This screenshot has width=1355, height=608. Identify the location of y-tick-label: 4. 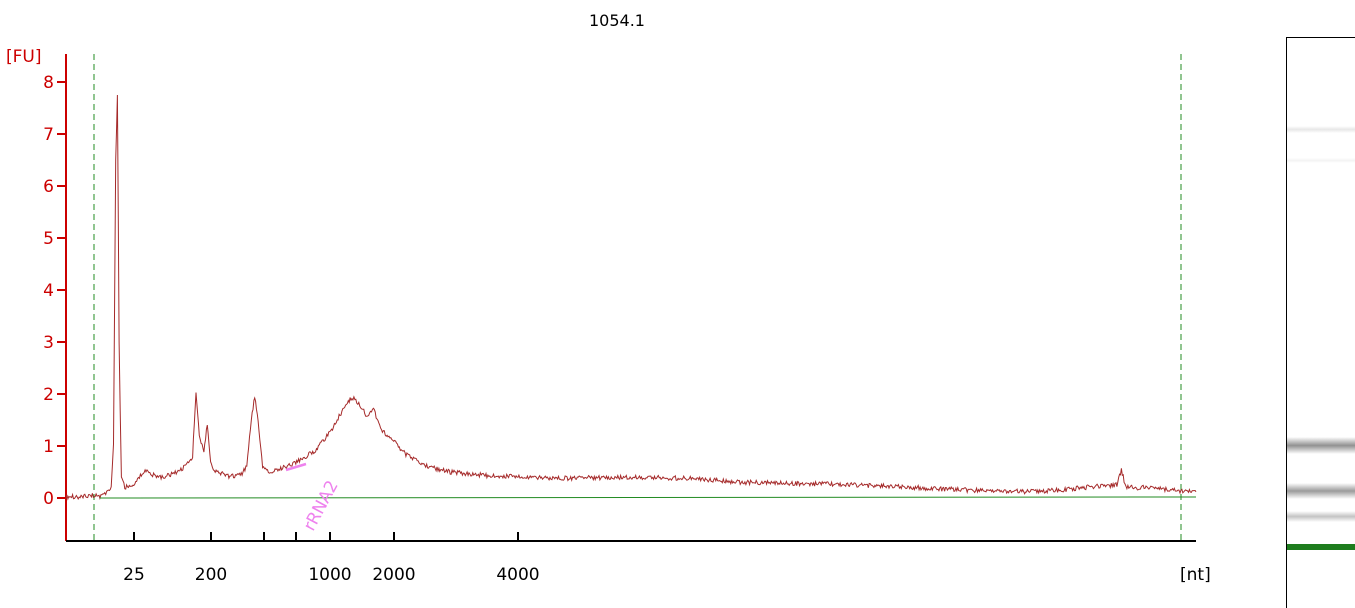
(48, 291).